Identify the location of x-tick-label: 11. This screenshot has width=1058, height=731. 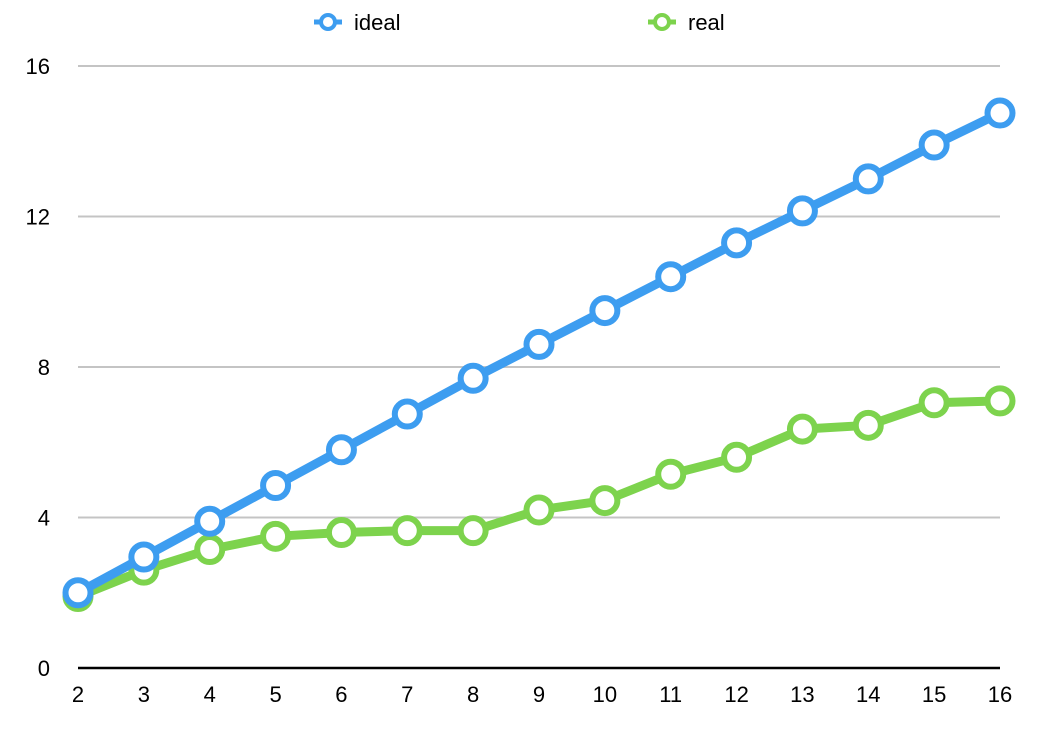
(670, 694).